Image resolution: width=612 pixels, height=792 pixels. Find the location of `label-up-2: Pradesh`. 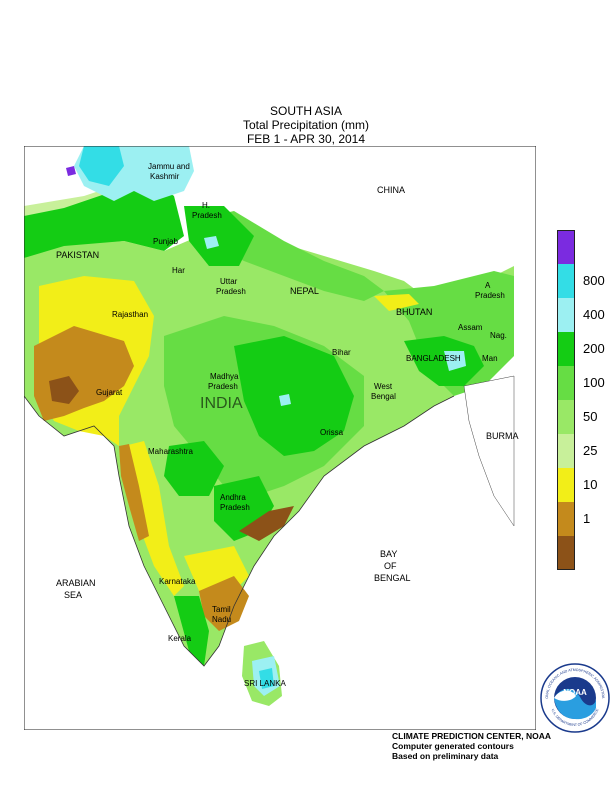

label-up-2: Pradesh is located at coordinates (231, 291).